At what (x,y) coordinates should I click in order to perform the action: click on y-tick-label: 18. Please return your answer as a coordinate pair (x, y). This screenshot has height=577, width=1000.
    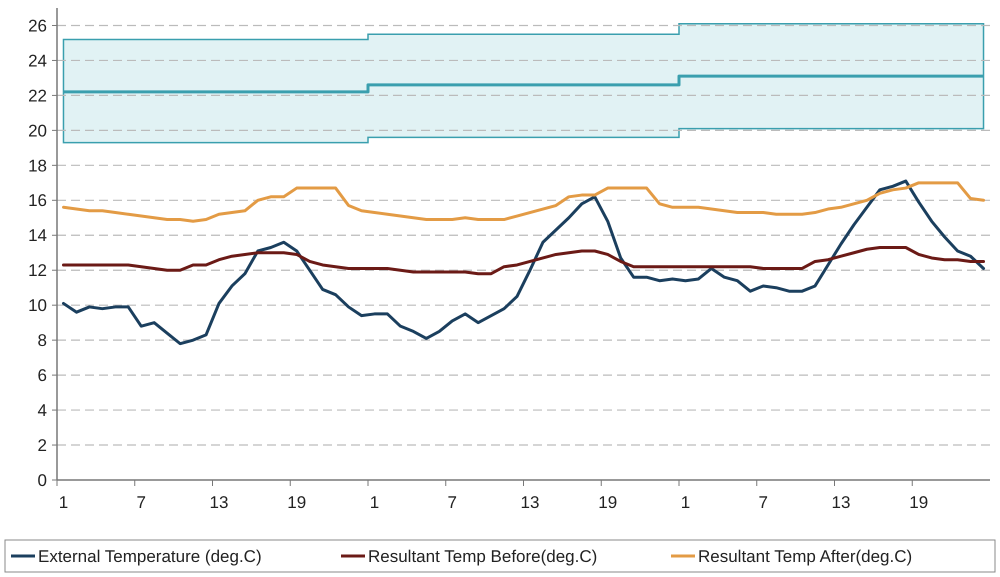
    Looking at the image, I should click on (37, 166).